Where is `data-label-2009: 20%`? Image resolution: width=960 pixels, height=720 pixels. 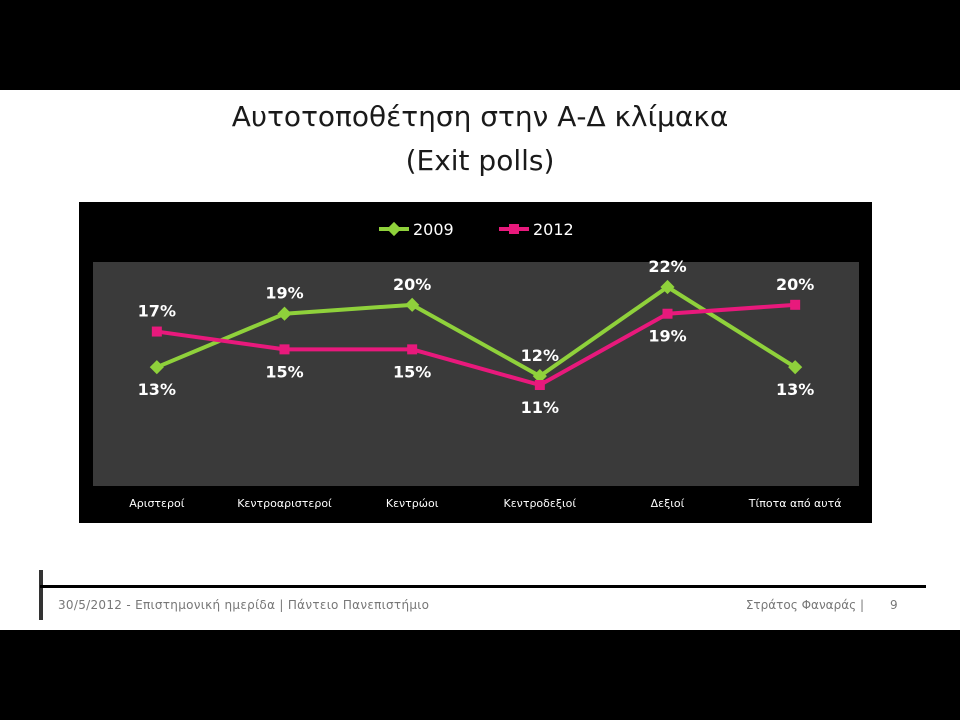
data-label-2009: 20% is located at coordinates (412, 284).